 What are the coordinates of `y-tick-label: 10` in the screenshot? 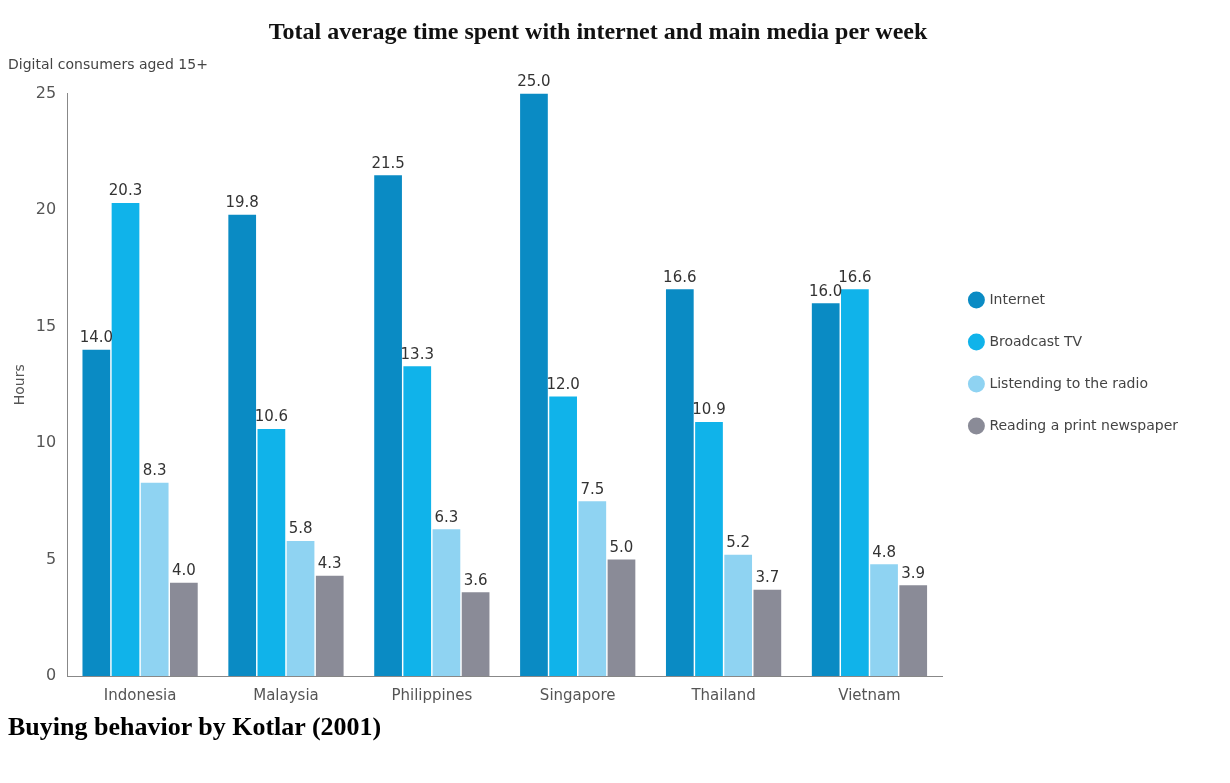 It's located at (46, 442).